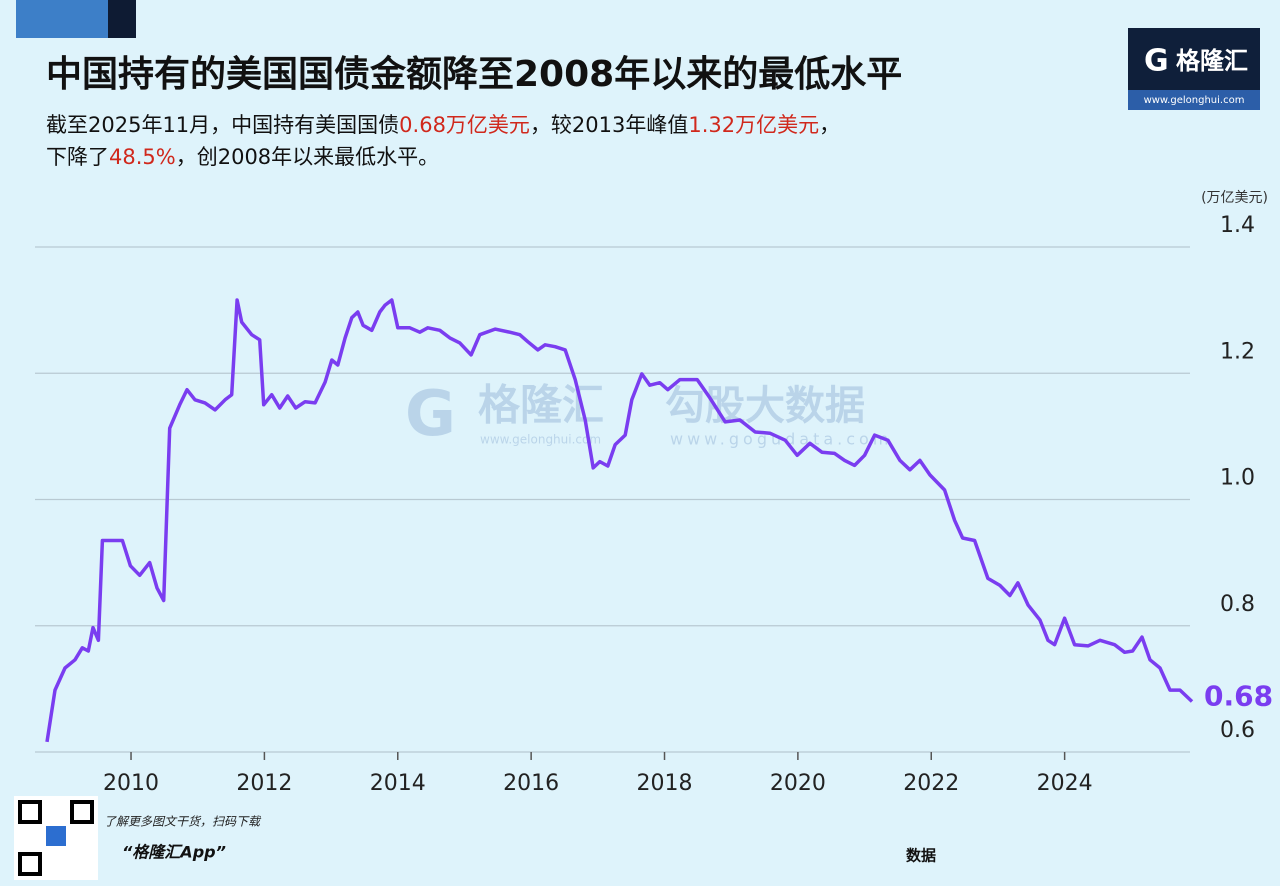 The height and width of the screenshot is (886, 1280). What do you see at coordinates (174, 852) in the screenshot?
I see `footer-app: “格隆汇App”` at bounding box center [174, 852].